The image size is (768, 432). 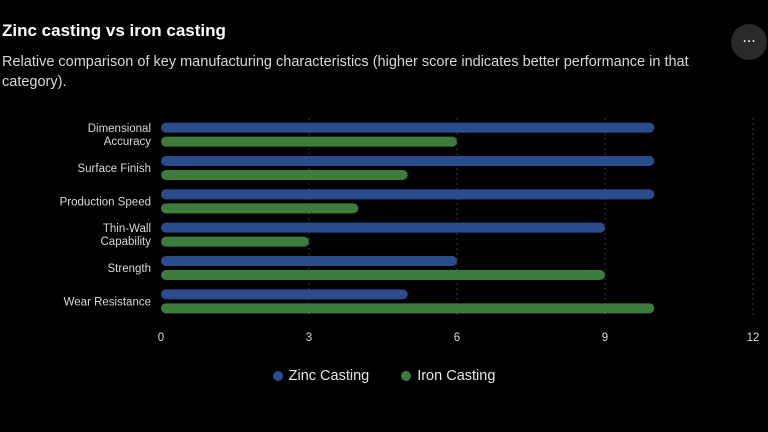 What do you see at coordinates (309, 338) in the screenshot?
I see `x-tick-label: 3` at bounding box center [309, 338].